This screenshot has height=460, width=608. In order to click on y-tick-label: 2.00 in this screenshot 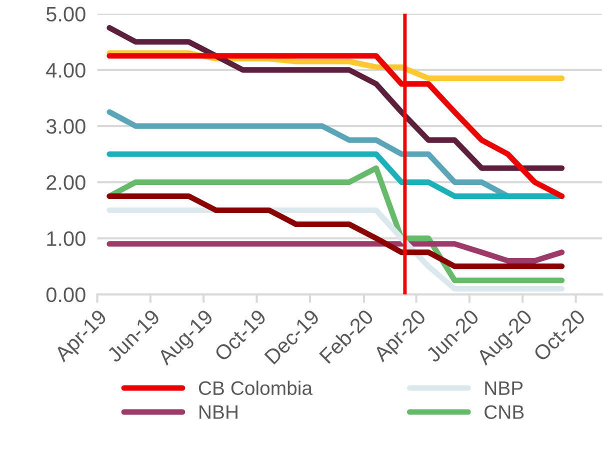, I will do `click(66, 182)`.